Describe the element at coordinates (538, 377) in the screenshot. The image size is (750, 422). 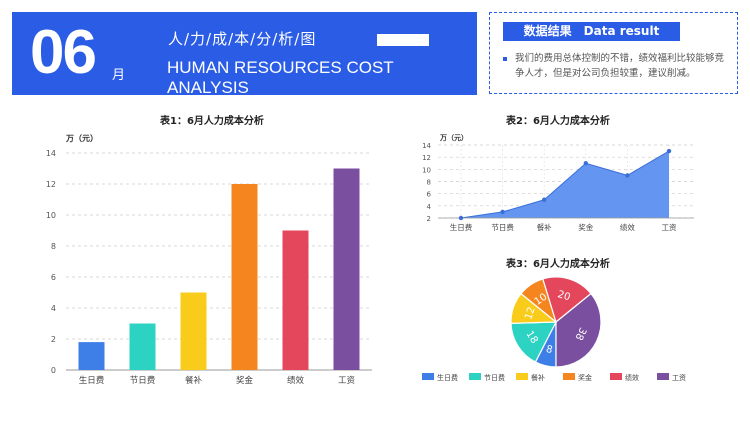
I see `legend-label: 餐补` at that location.